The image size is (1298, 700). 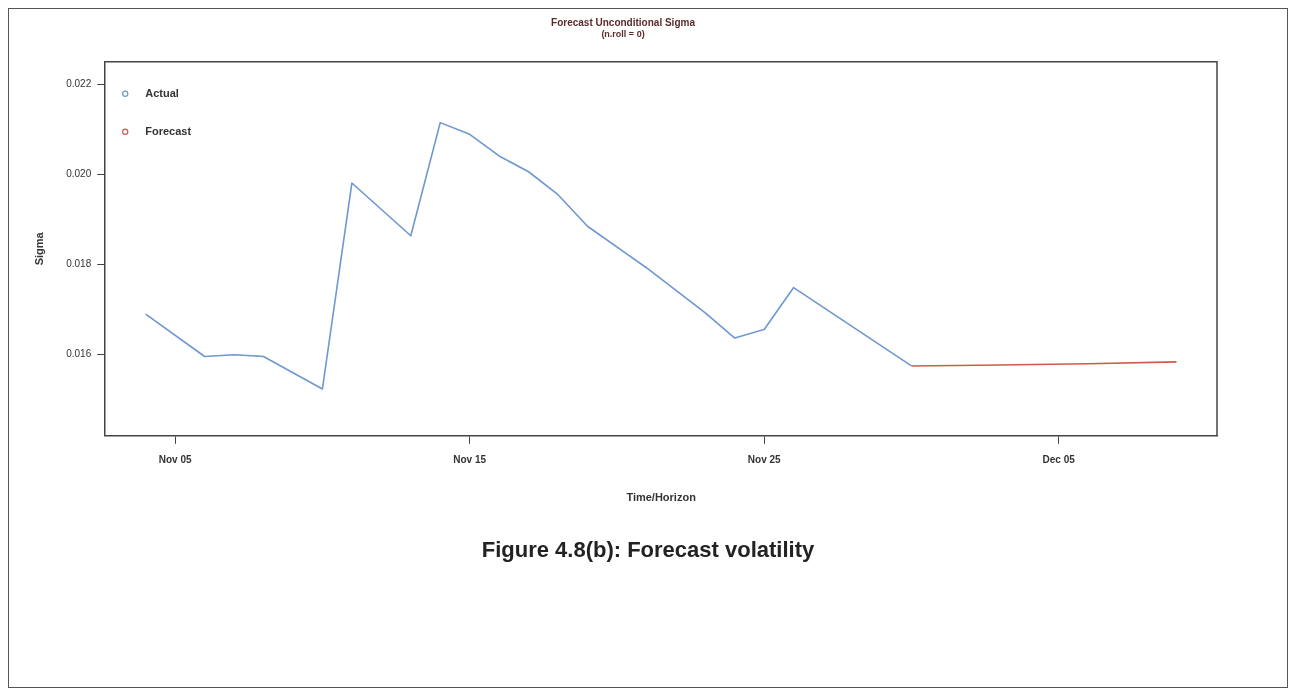 What do you see at coordinates (661, 497) in the screenshot?
I see `x-axis-title: Time/Horizon` at bounding box center [661, 497].